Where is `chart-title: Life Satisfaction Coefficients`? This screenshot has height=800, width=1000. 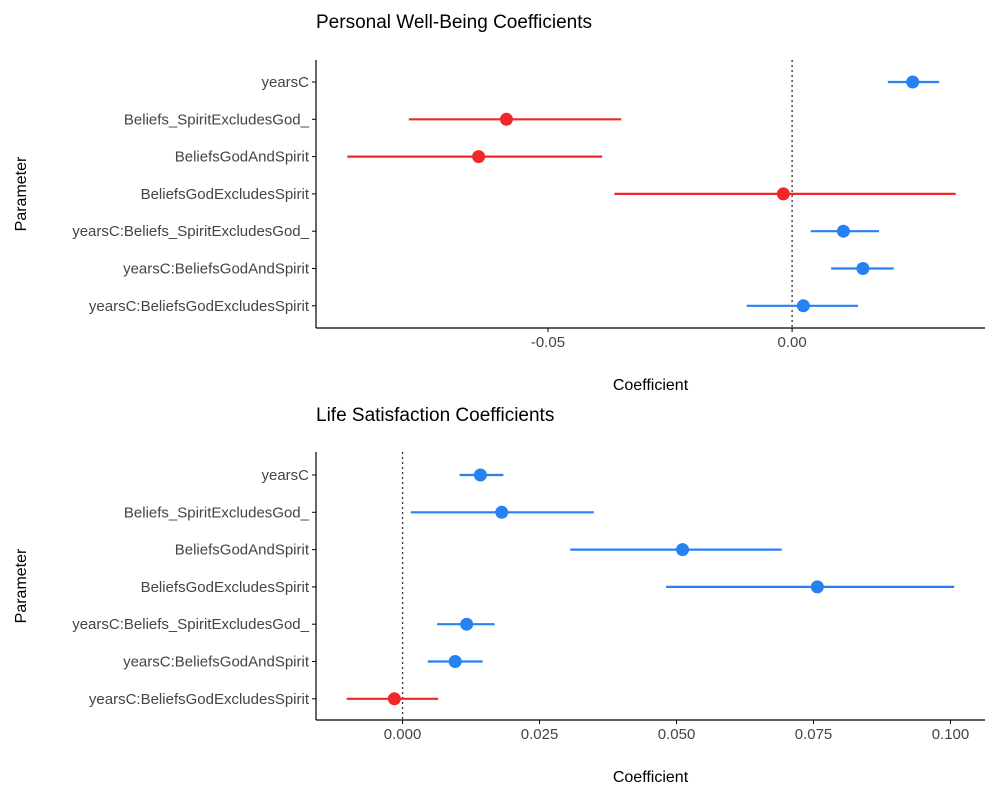 chart-title: Life Satisfaction Coefficients is located at coordinates (435, 415).